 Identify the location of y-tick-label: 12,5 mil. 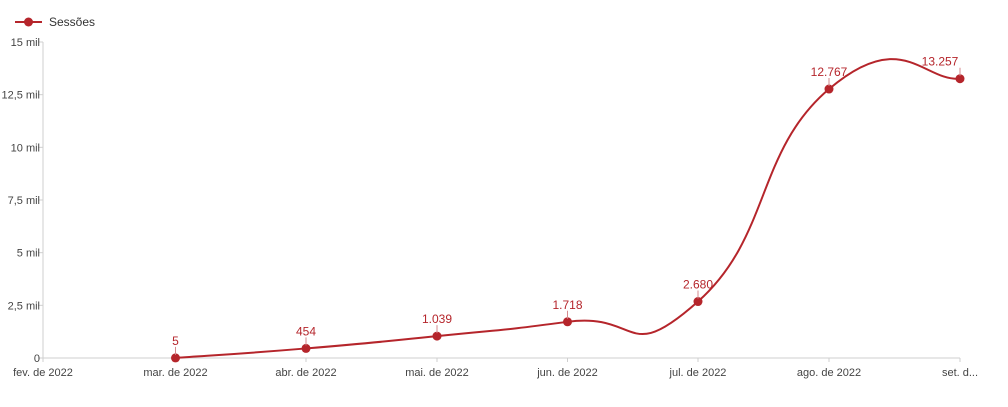
(20, 96).